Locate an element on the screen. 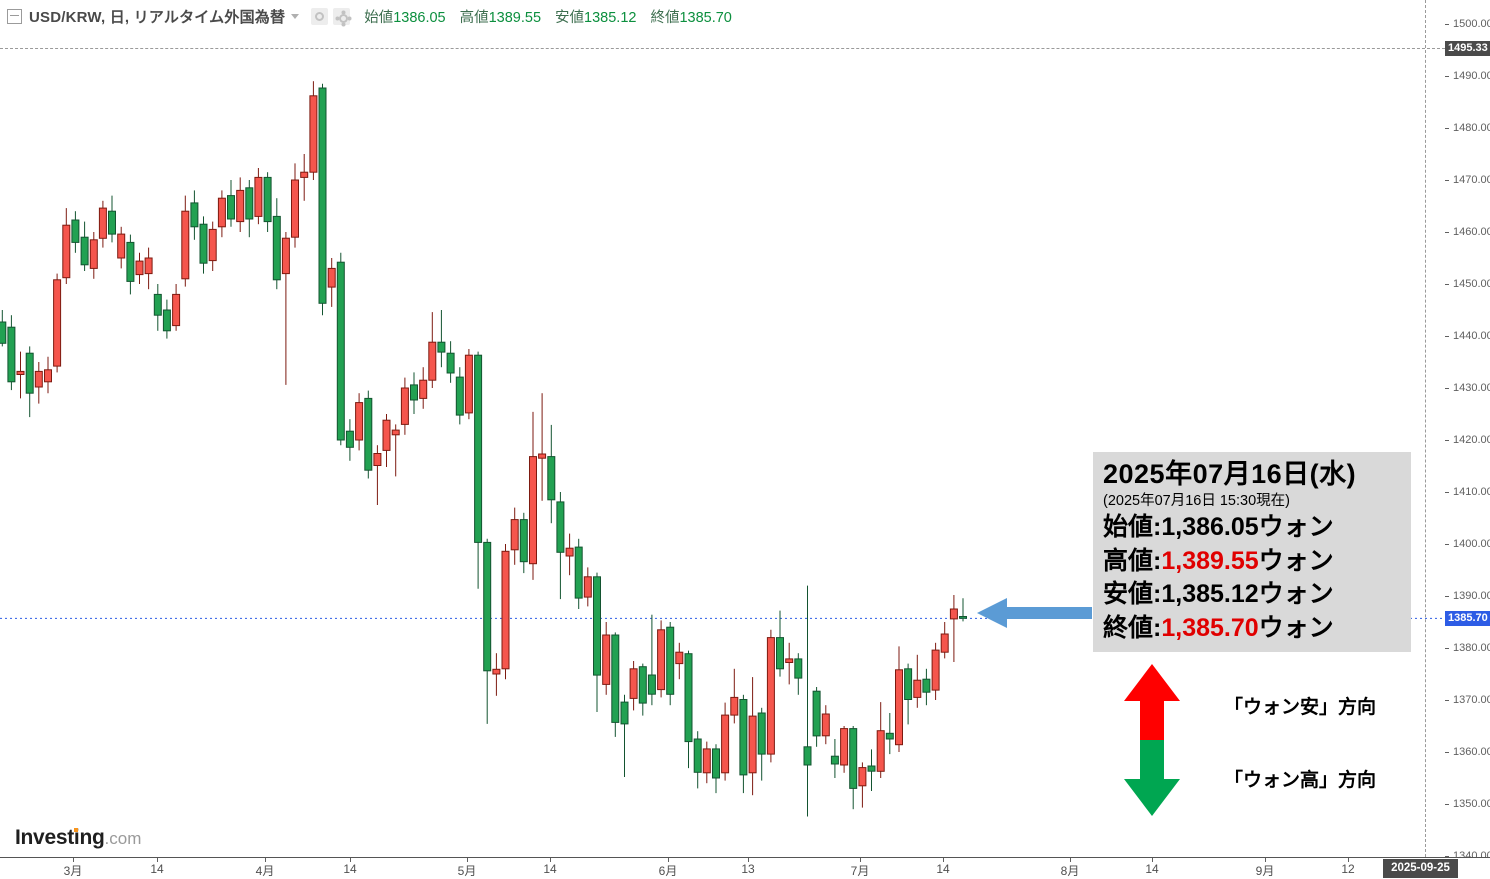 The height and width of the screenshot is (879, 1490). settings-button is located at coordinates (342, 16).